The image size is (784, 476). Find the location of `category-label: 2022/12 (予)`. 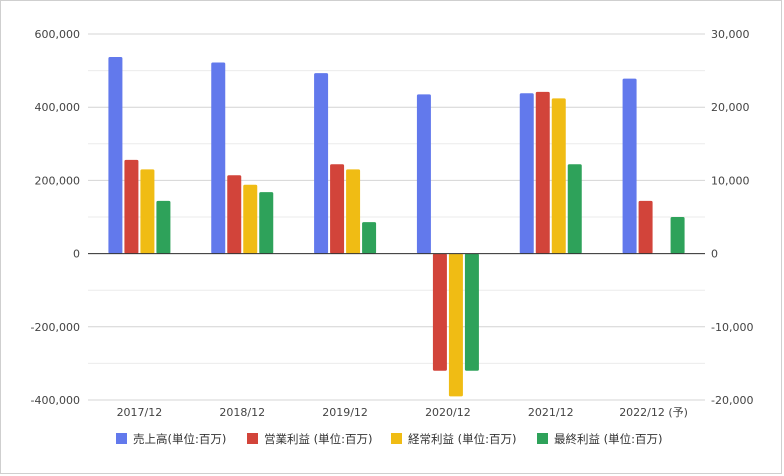

category-label: 2022/12 (予) is located at coordinates (653, 412).